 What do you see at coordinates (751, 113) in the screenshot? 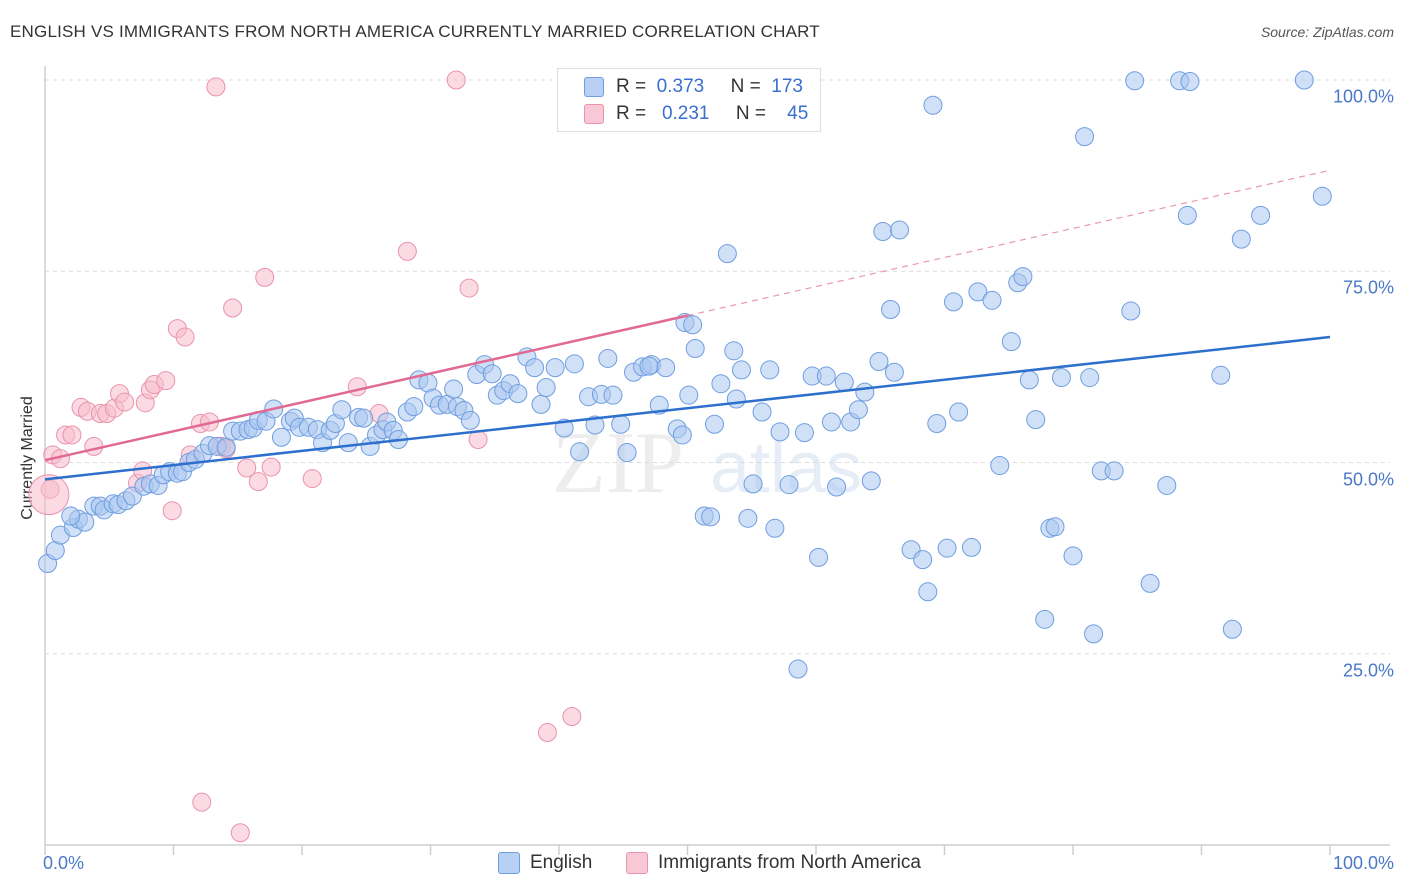
I see `n-label: N =` at bounding box center [751, 113].